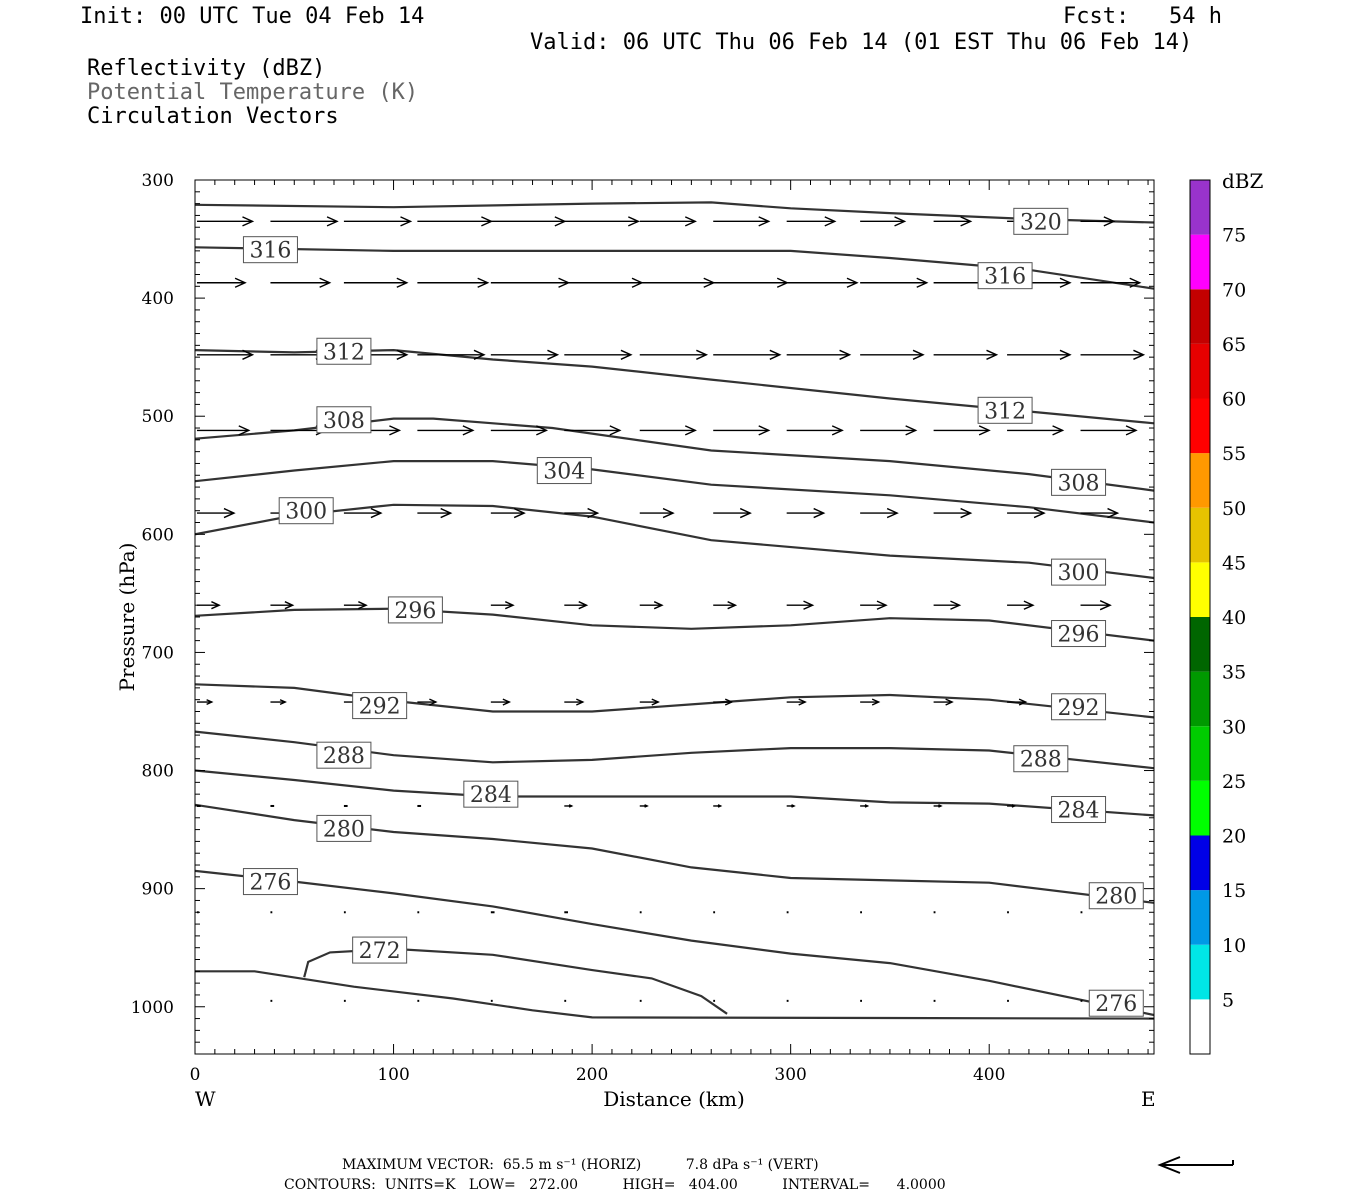 This screenshot has width=1350, height=1200. I want to click on contour-label-316: 316, so click(1005, 277).